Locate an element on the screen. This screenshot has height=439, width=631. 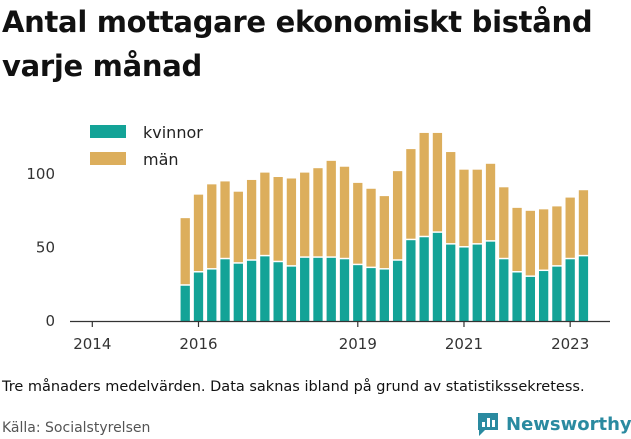
legend-label: män is located at coordinates (161, 159).